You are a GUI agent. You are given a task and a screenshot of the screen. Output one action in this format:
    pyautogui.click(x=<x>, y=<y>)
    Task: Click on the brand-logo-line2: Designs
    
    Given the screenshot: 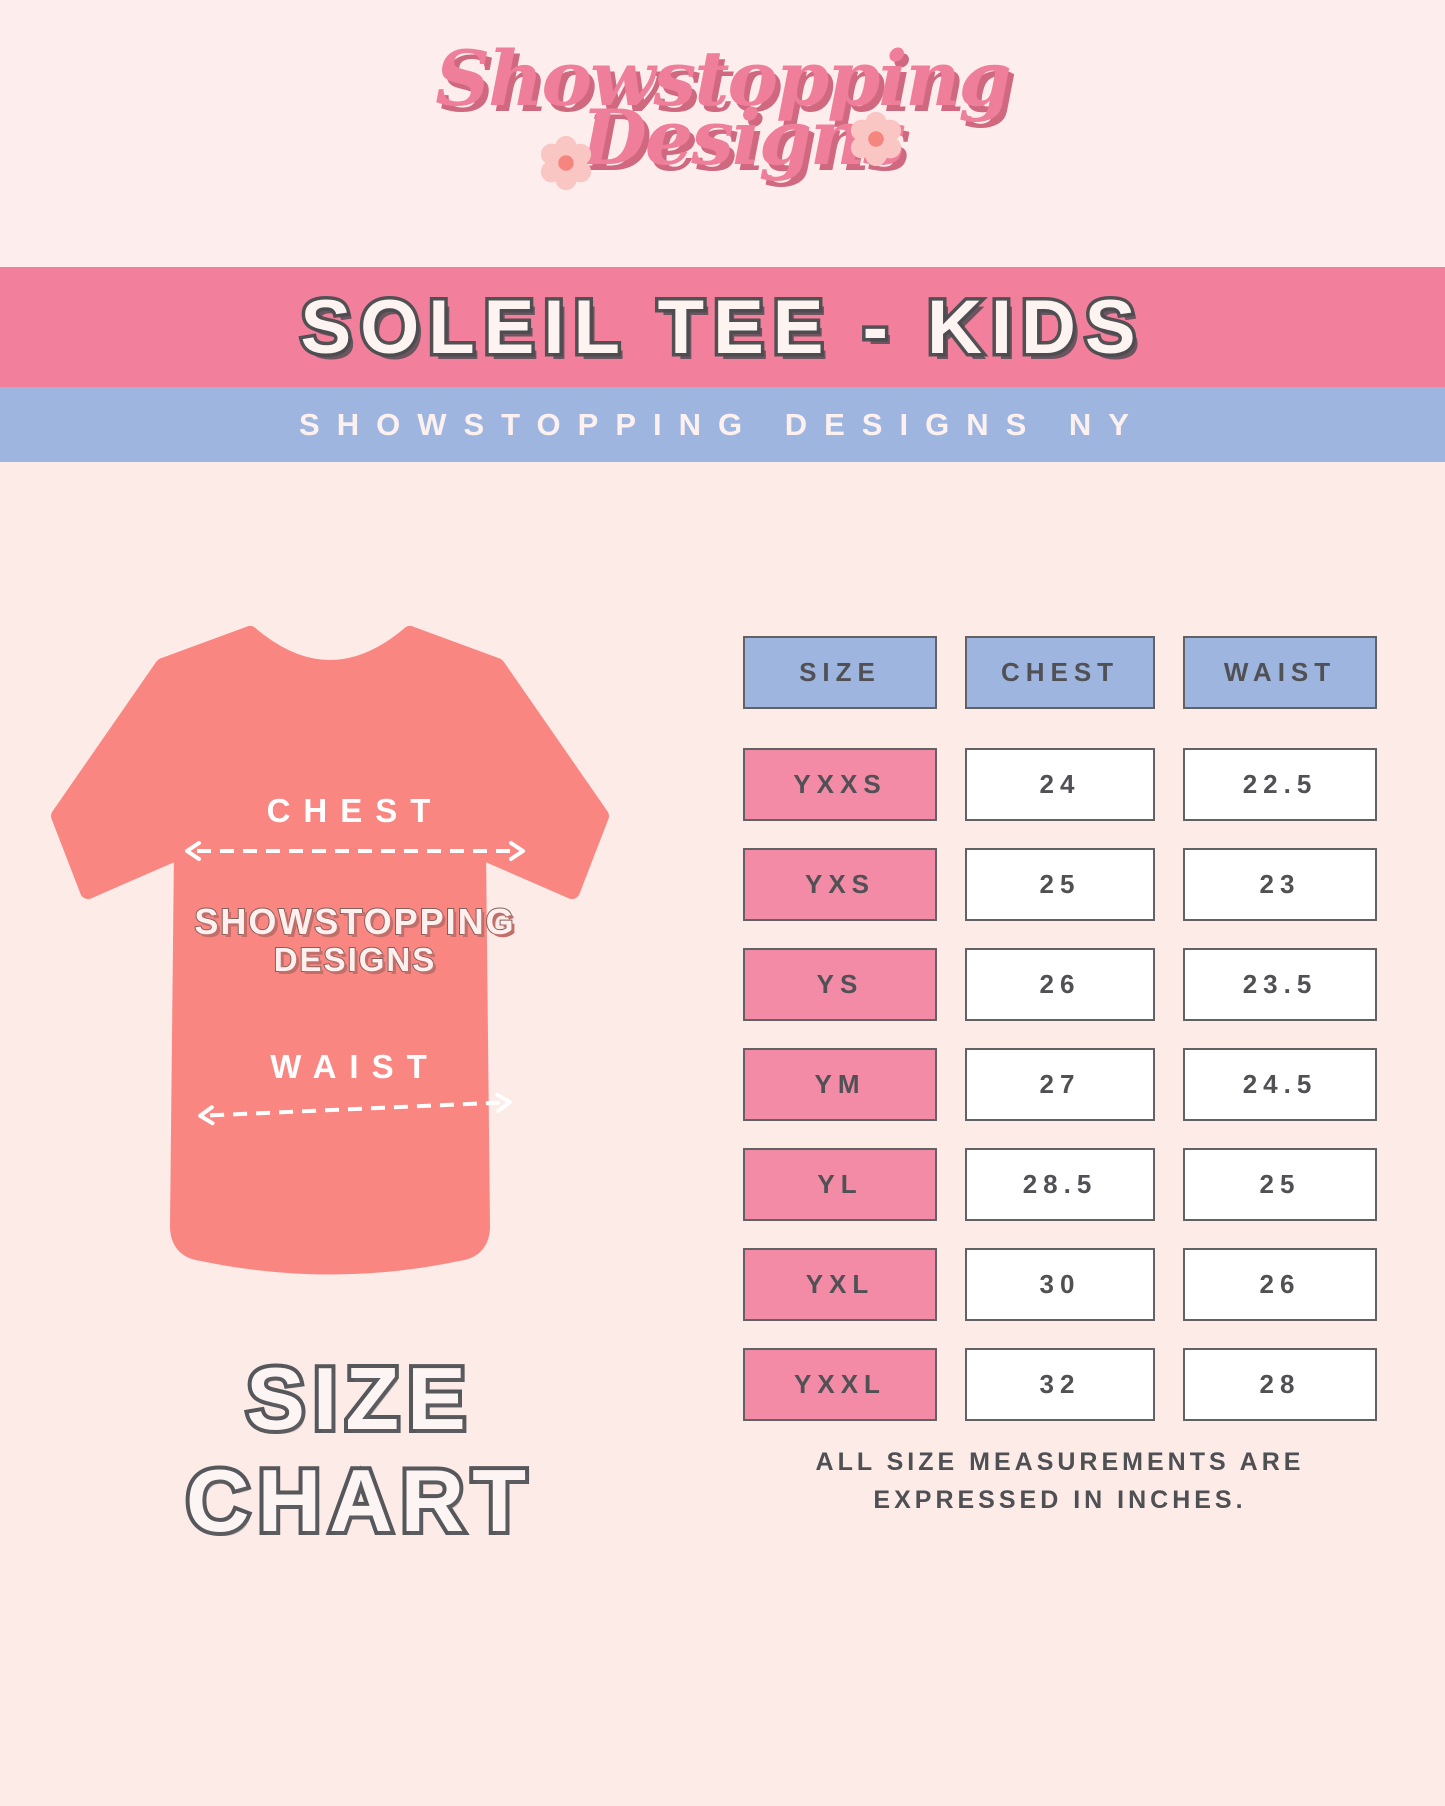 What is the action you would take?
    pyautogui.click(x=743, y=137)
    